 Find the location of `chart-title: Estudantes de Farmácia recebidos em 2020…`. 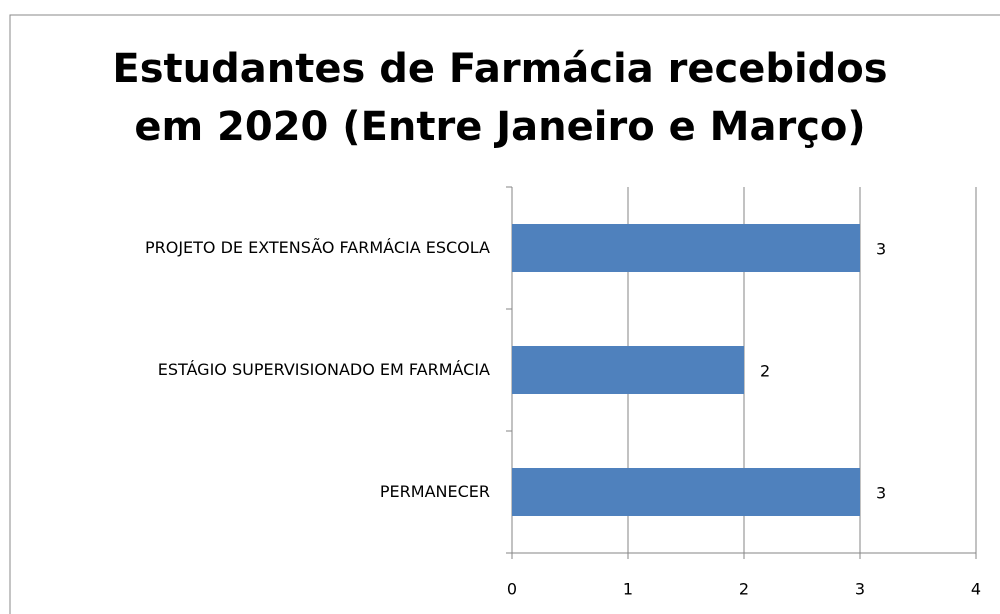

chart-title: Estudantes de Farmácia recebidos em 2020… is located at coordinates (500, 98).